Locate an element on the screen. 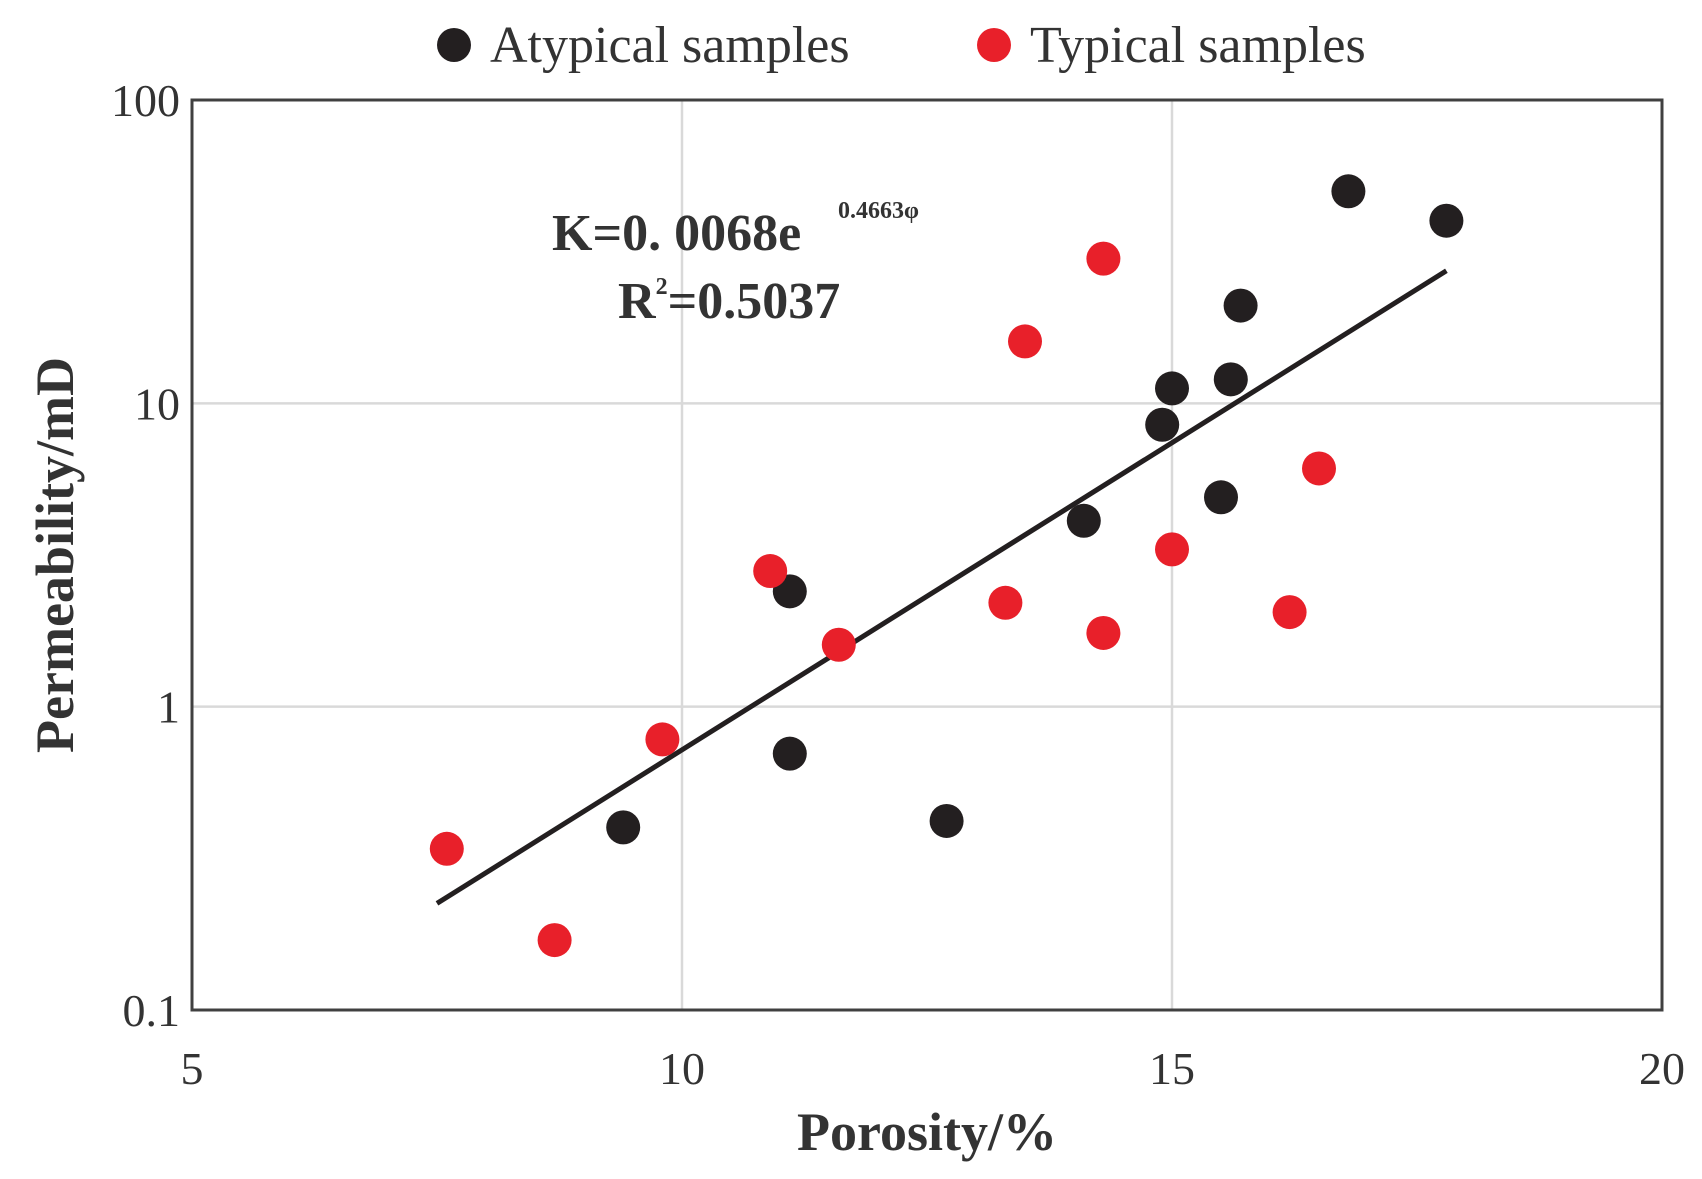 The width and height of the screenshot is (1702, 1179). equation-main: K=0. 0068e is located at coordinates (676, 233).